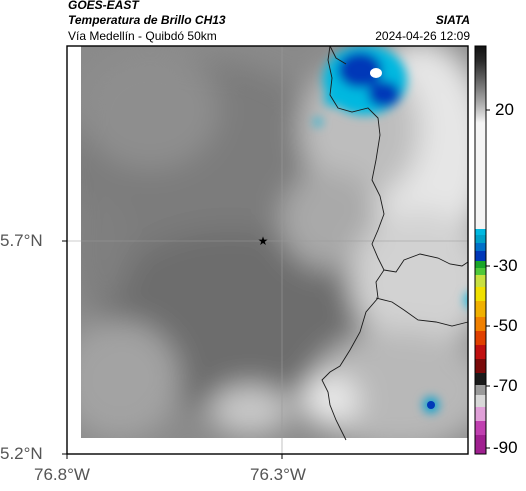 This screenshot has height=491, width=526. I want to click on star-marker-icon: ★, so click(263, 241).